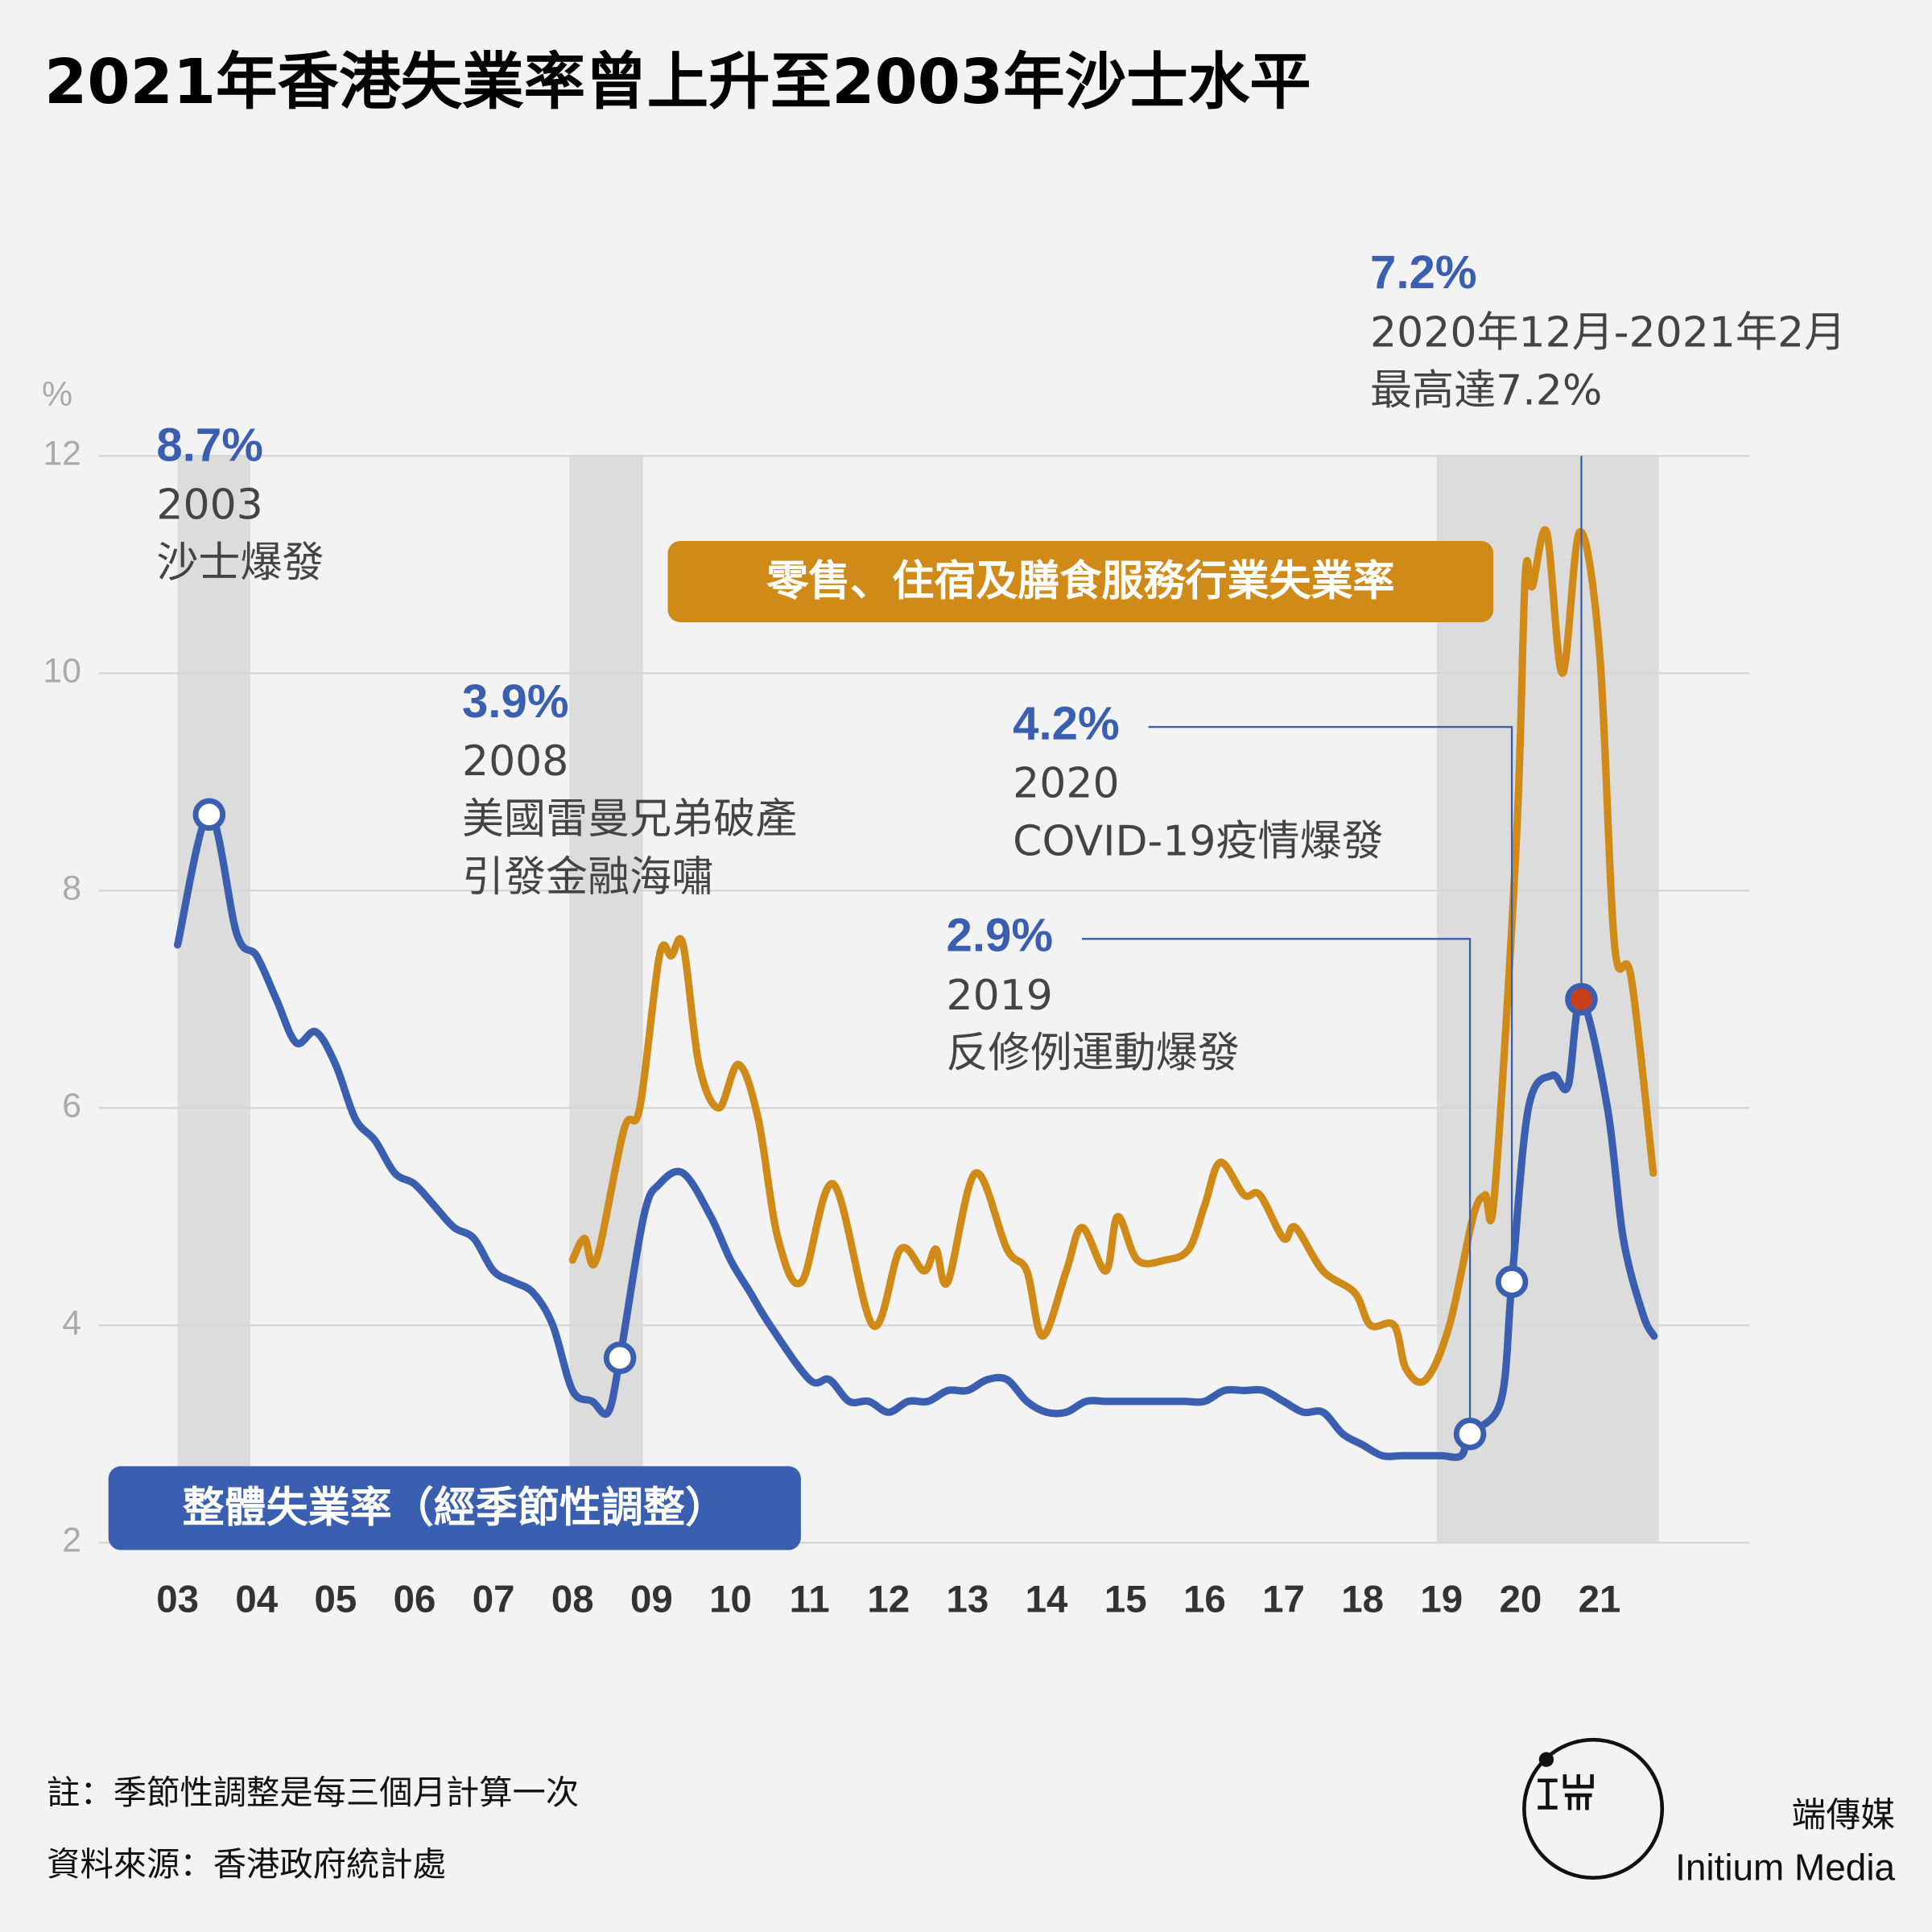 Image resolution: width=1932 pixels, height=1932 pixels. Describe the element at coordinates (810, 1599) in the screenshot. I see `x-tick-label: 11` at that location.